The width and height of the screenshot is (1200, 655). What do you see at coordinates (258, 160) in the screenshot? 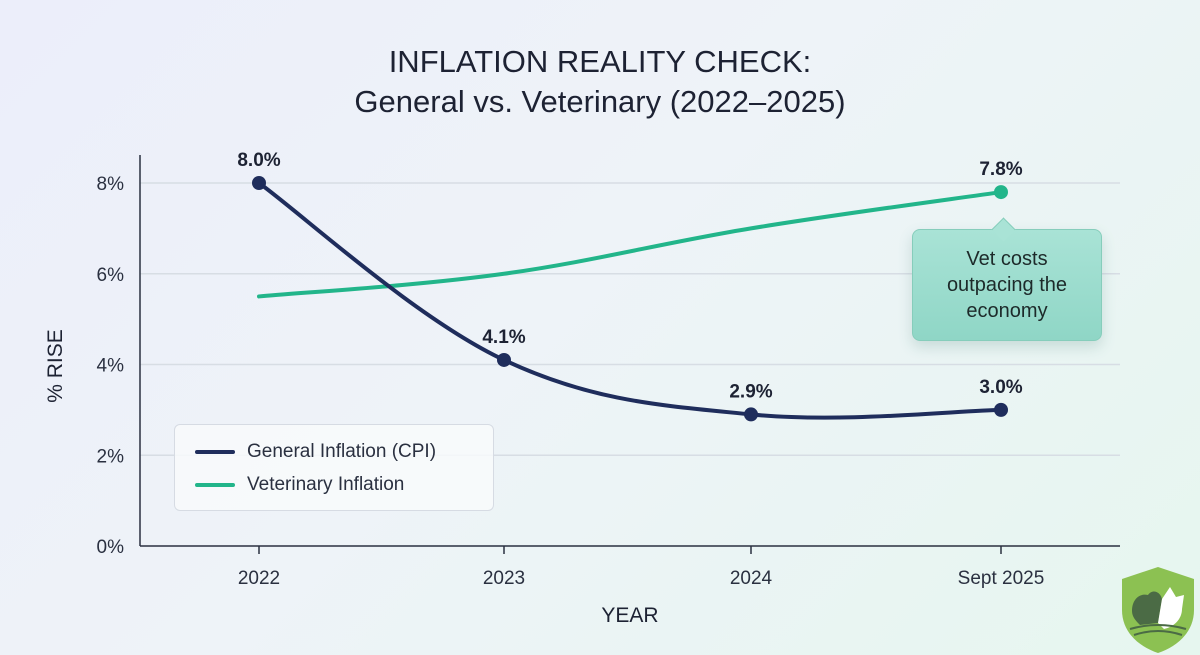
I see `data-label: 8.0%` at bounding box center [258, 160].